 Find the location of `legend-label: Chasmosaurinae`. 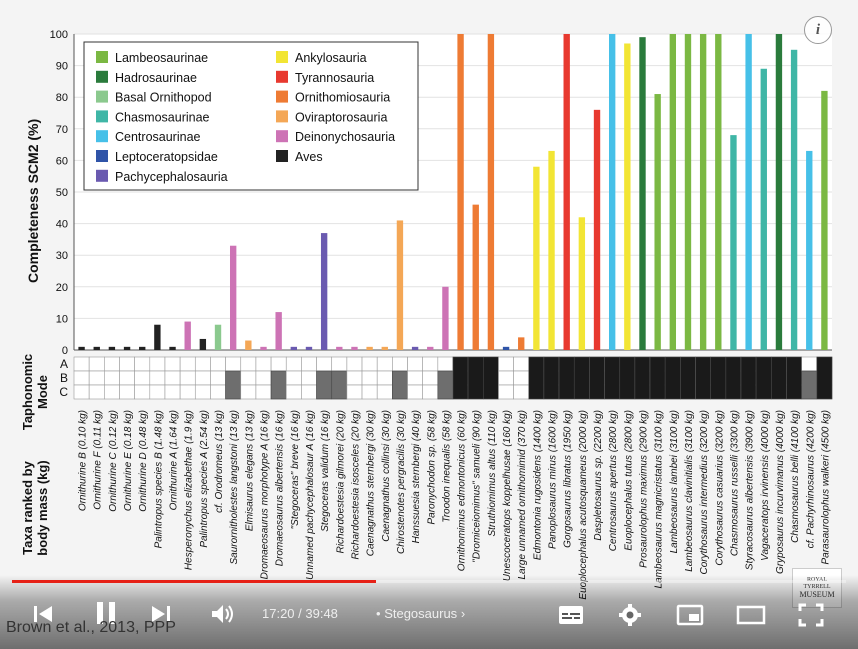

legend-label: Chasmosaurinae is located at coordinates (162, 117).